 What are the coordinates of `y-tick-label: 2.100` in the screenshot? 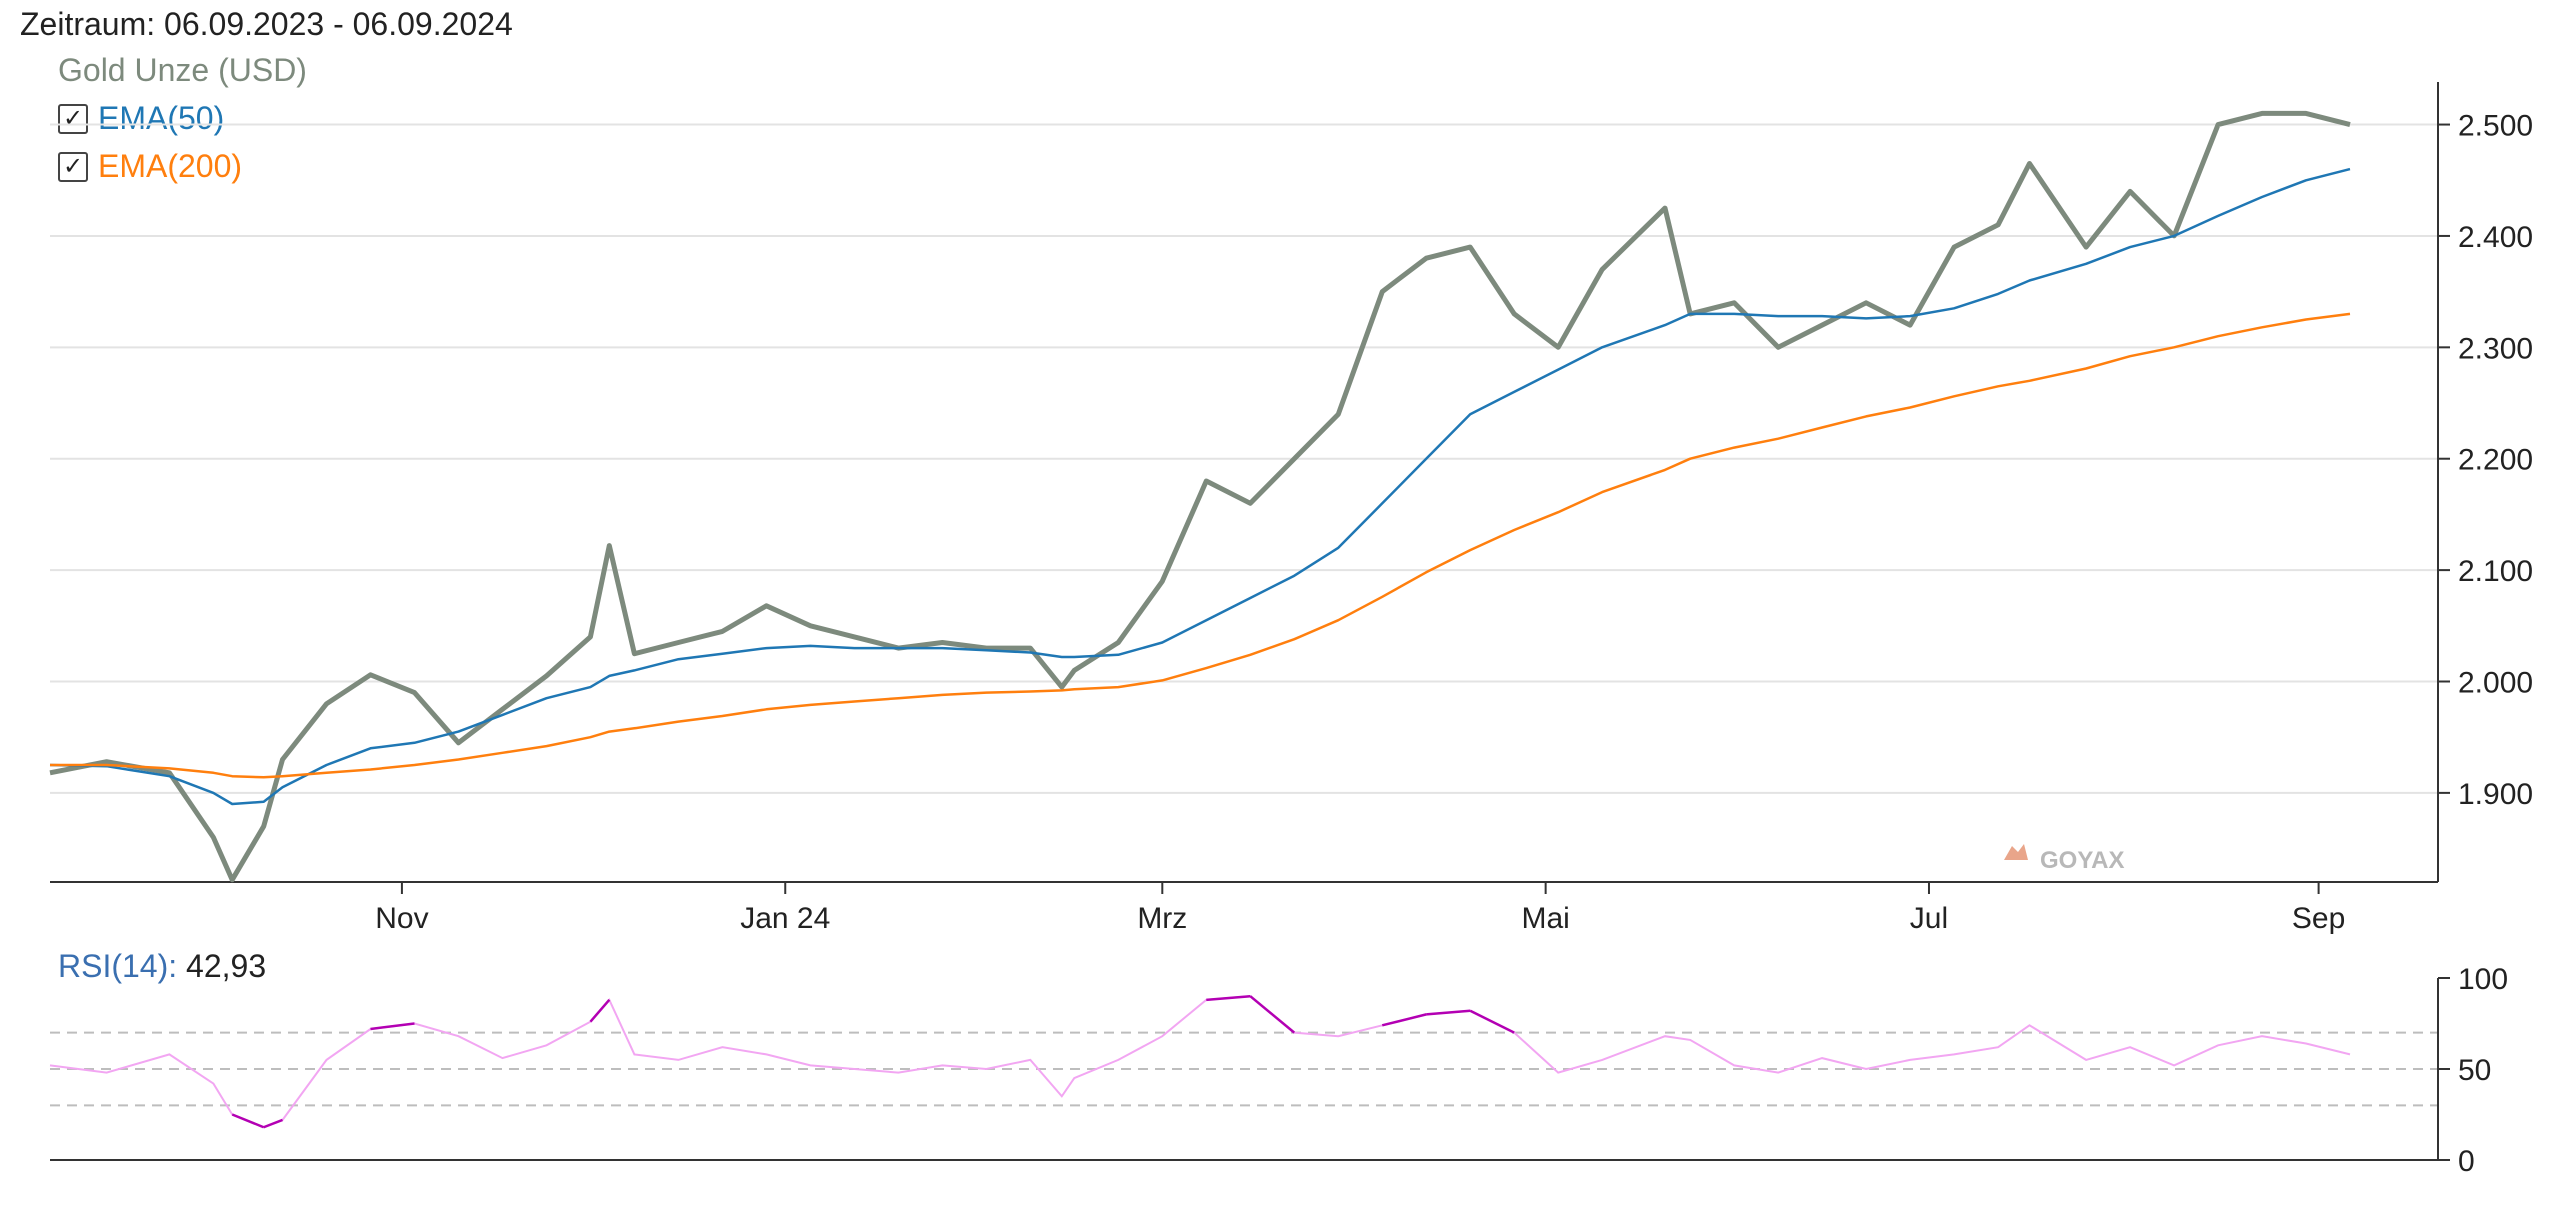 It's located at (2495, 571).